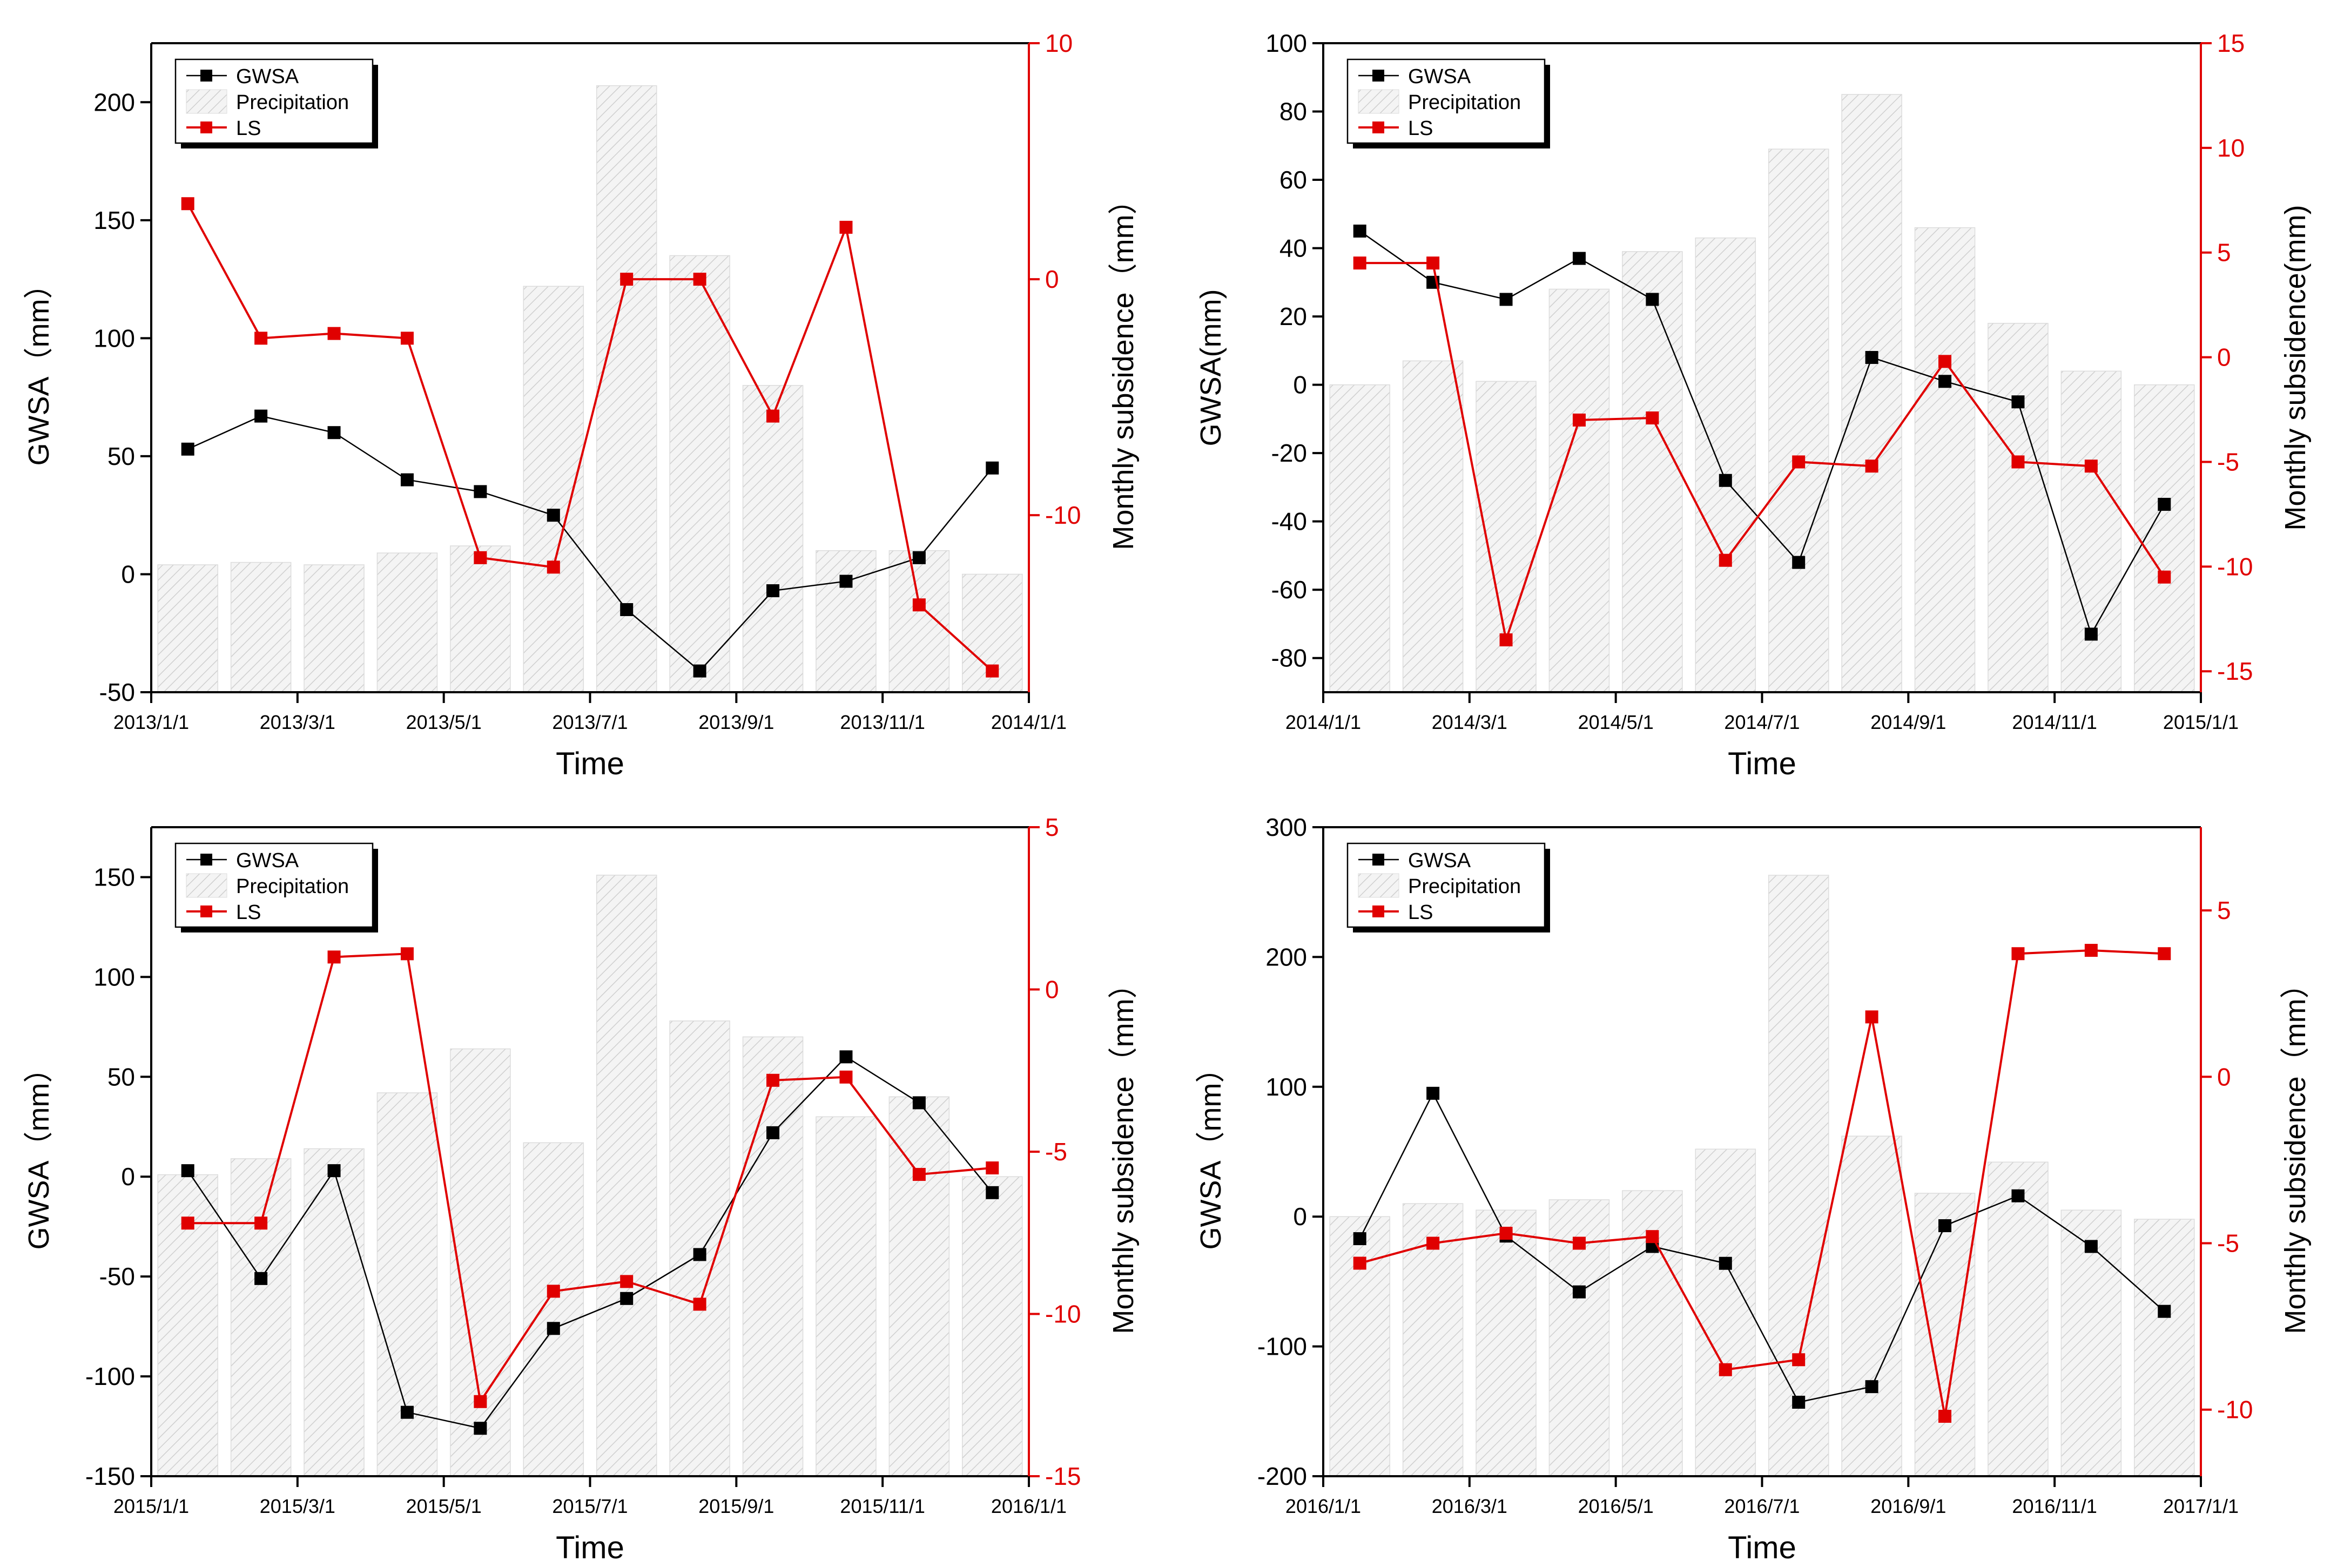 The width and height of the screenshot is (2344, 1568). Describe the element at coordinates (206, 76) in the screenshot. I see `legend-gwsa-marker` at that location.